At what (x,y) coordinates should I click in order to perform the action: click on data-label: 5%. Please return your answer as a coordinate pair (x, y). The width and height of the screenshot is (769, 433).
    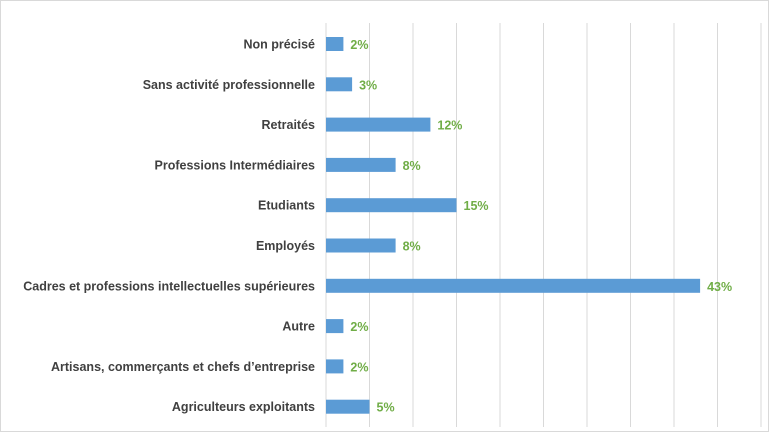
    Looking at the image, I should click on (386, 408).